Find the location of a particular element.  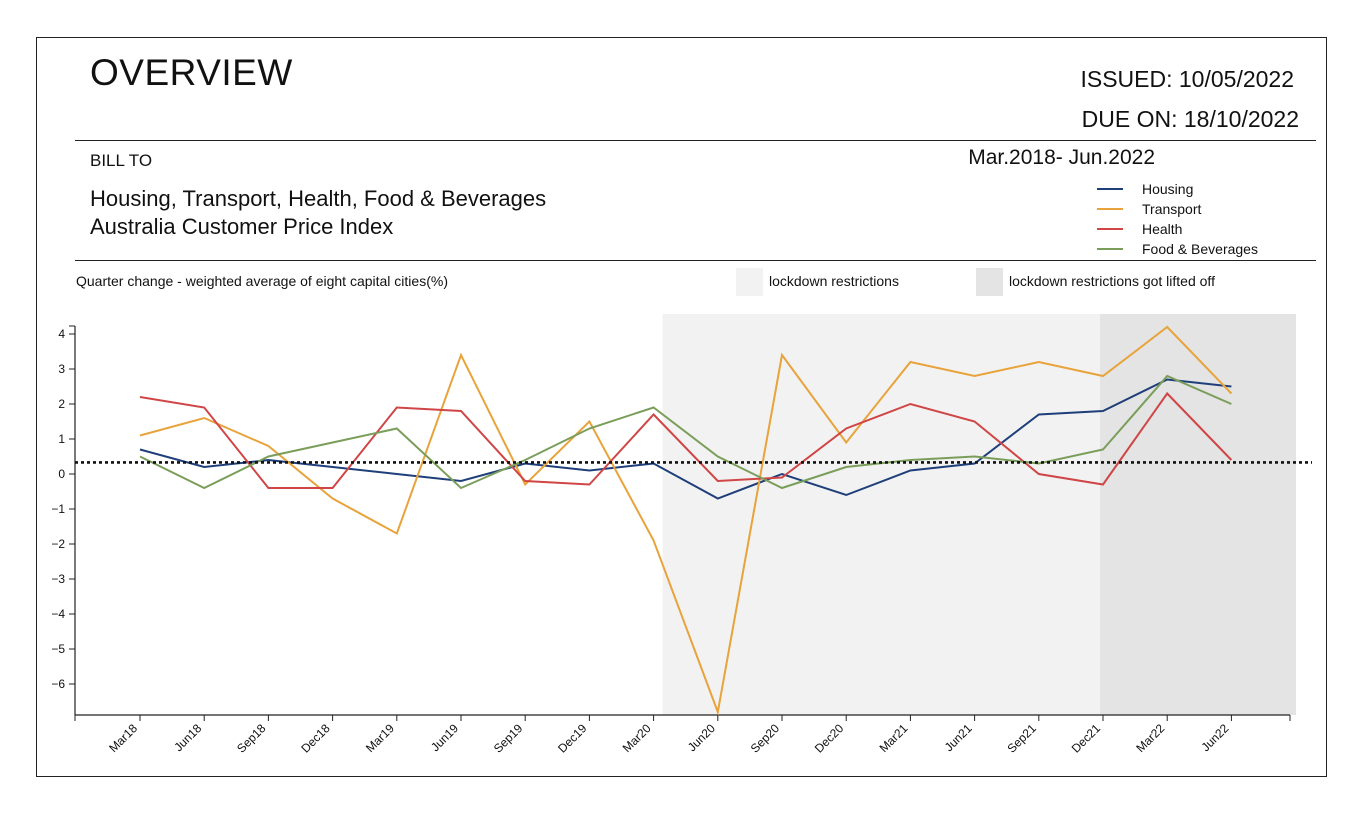

y-tick-label: −3 is located at coordinates (58, 579).